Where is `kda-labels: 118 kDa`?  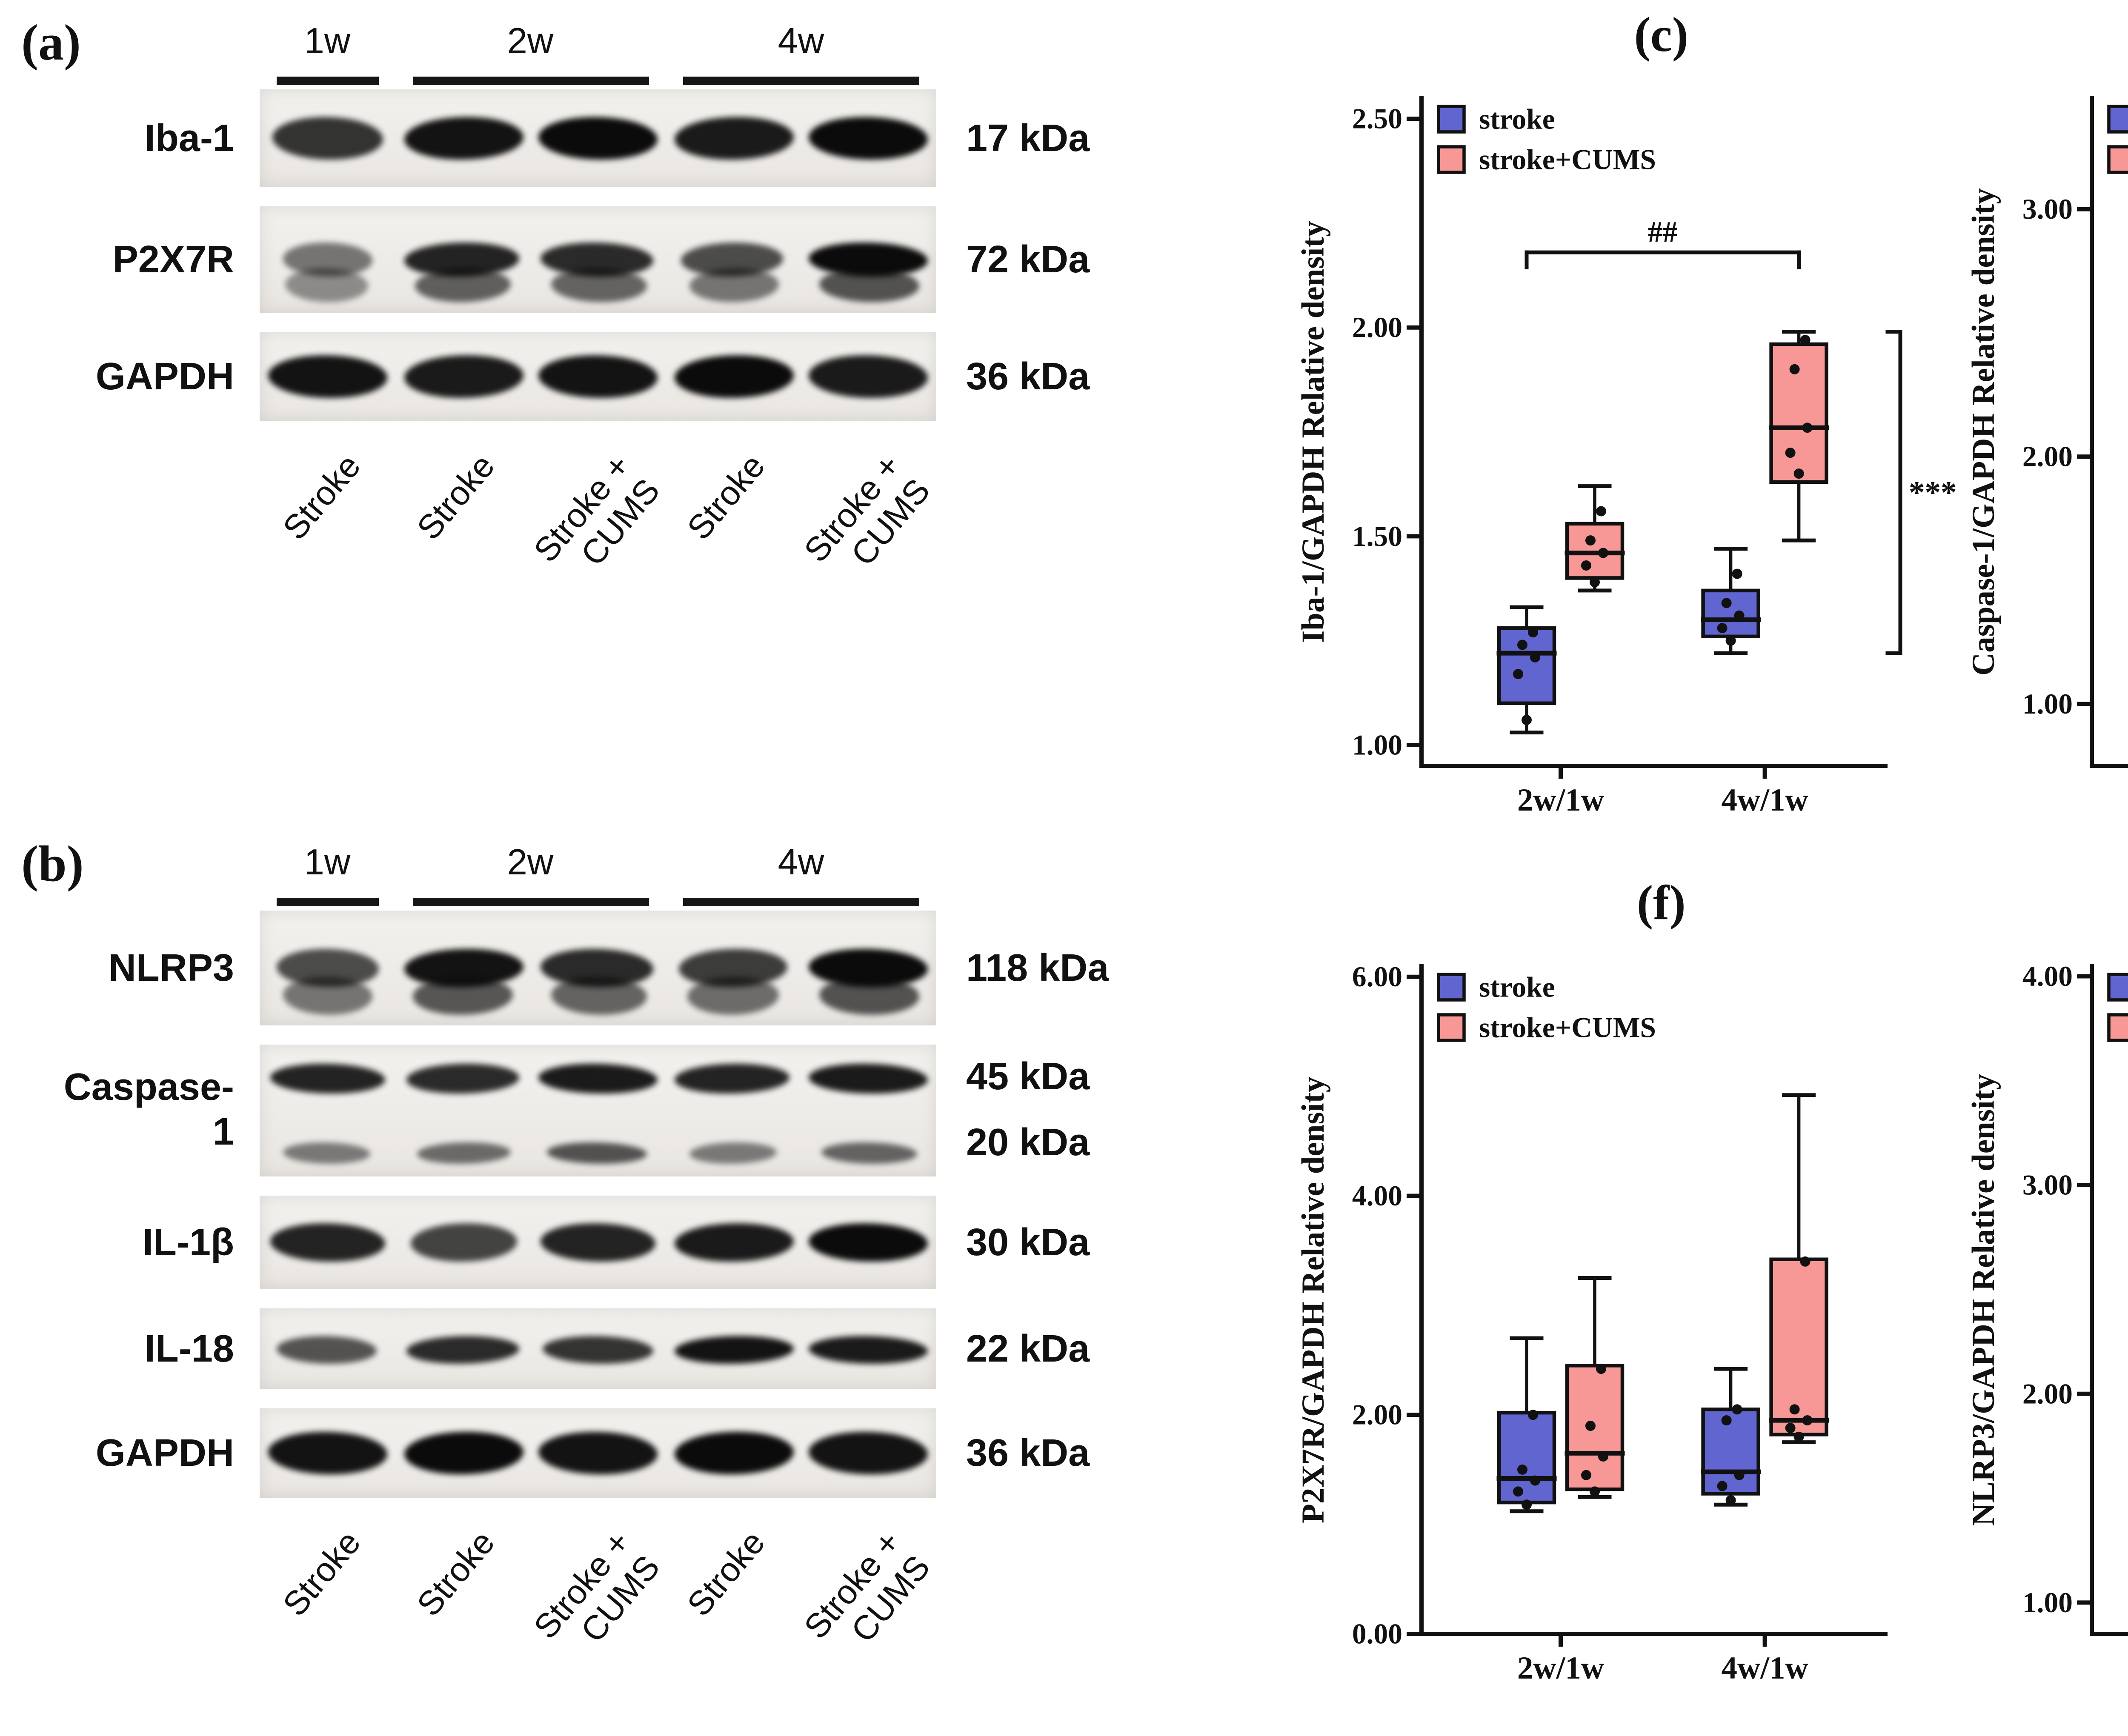
kda-labels: 118 kDa is located at coordinates (1022, 968).